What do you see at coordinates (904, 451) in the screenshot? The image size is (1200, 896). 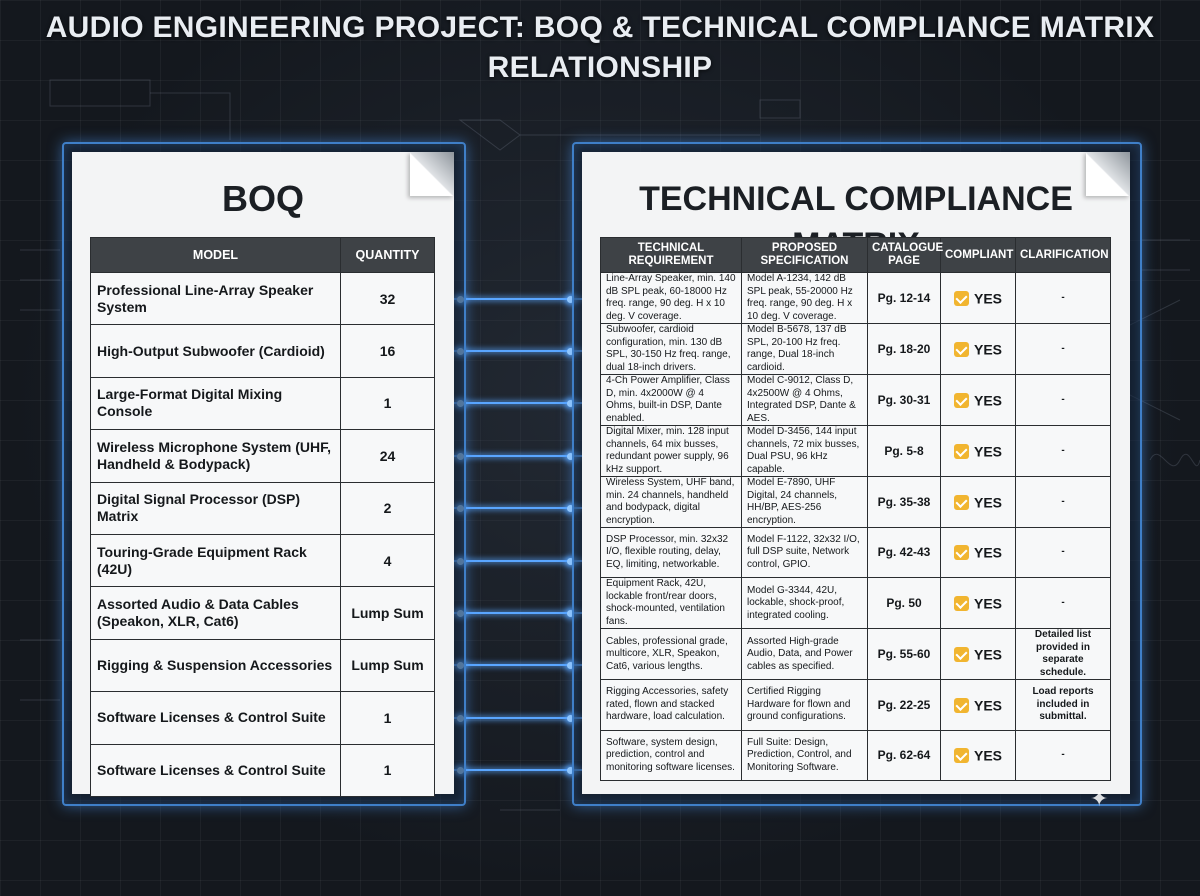 I see `catalogue-page-cell: Pg. 5-8` at bounding box center [904, 451].